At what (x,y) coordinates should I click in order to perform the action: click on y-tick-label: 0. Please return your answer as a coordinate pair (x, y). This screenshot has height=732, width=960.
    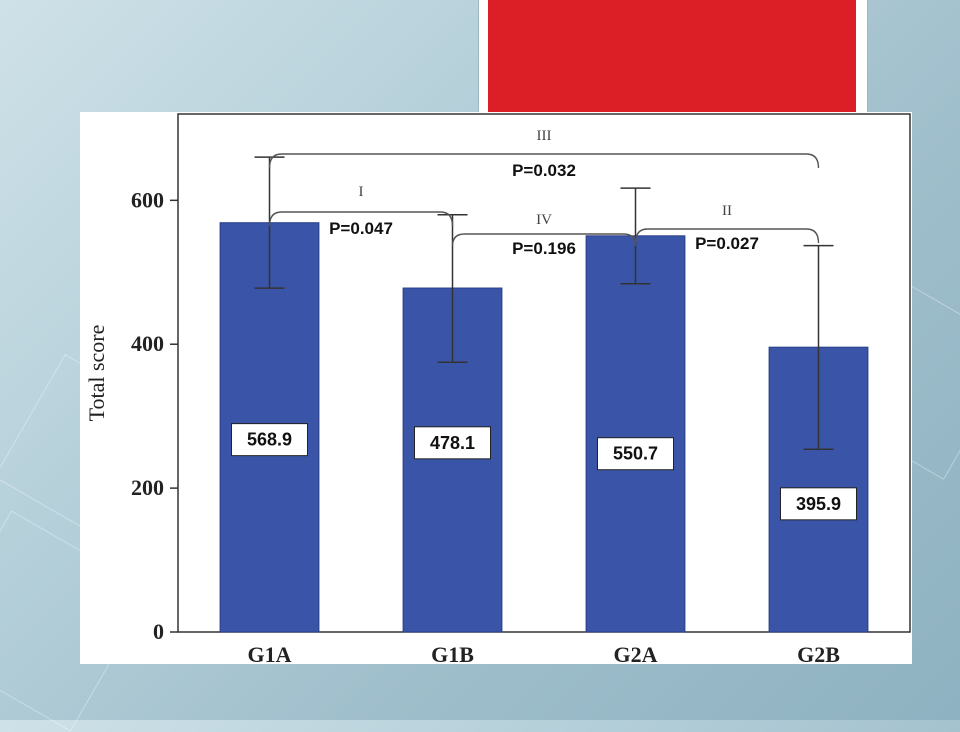
    Looking at the image, I should click on (158, 631).